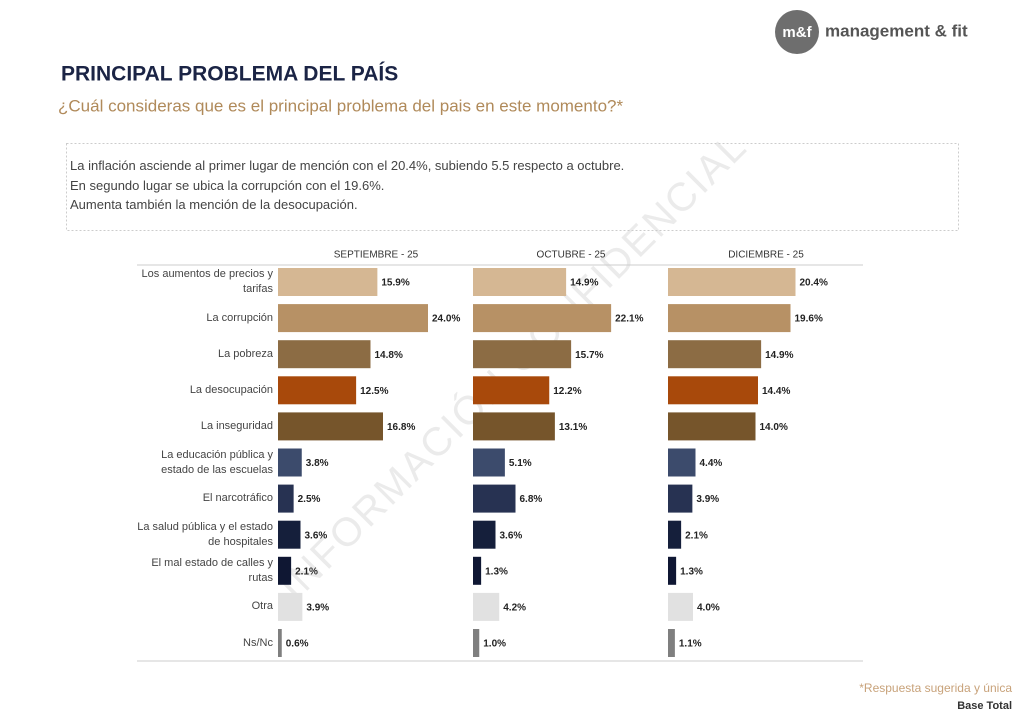 Image resolution: width=1023 pixels, height=722 pixels. What do you see at coordinates (212, 570) in the screenshot?
I see `category-label: El mal estado de calles y rutas` at bounding box center [212, 570].